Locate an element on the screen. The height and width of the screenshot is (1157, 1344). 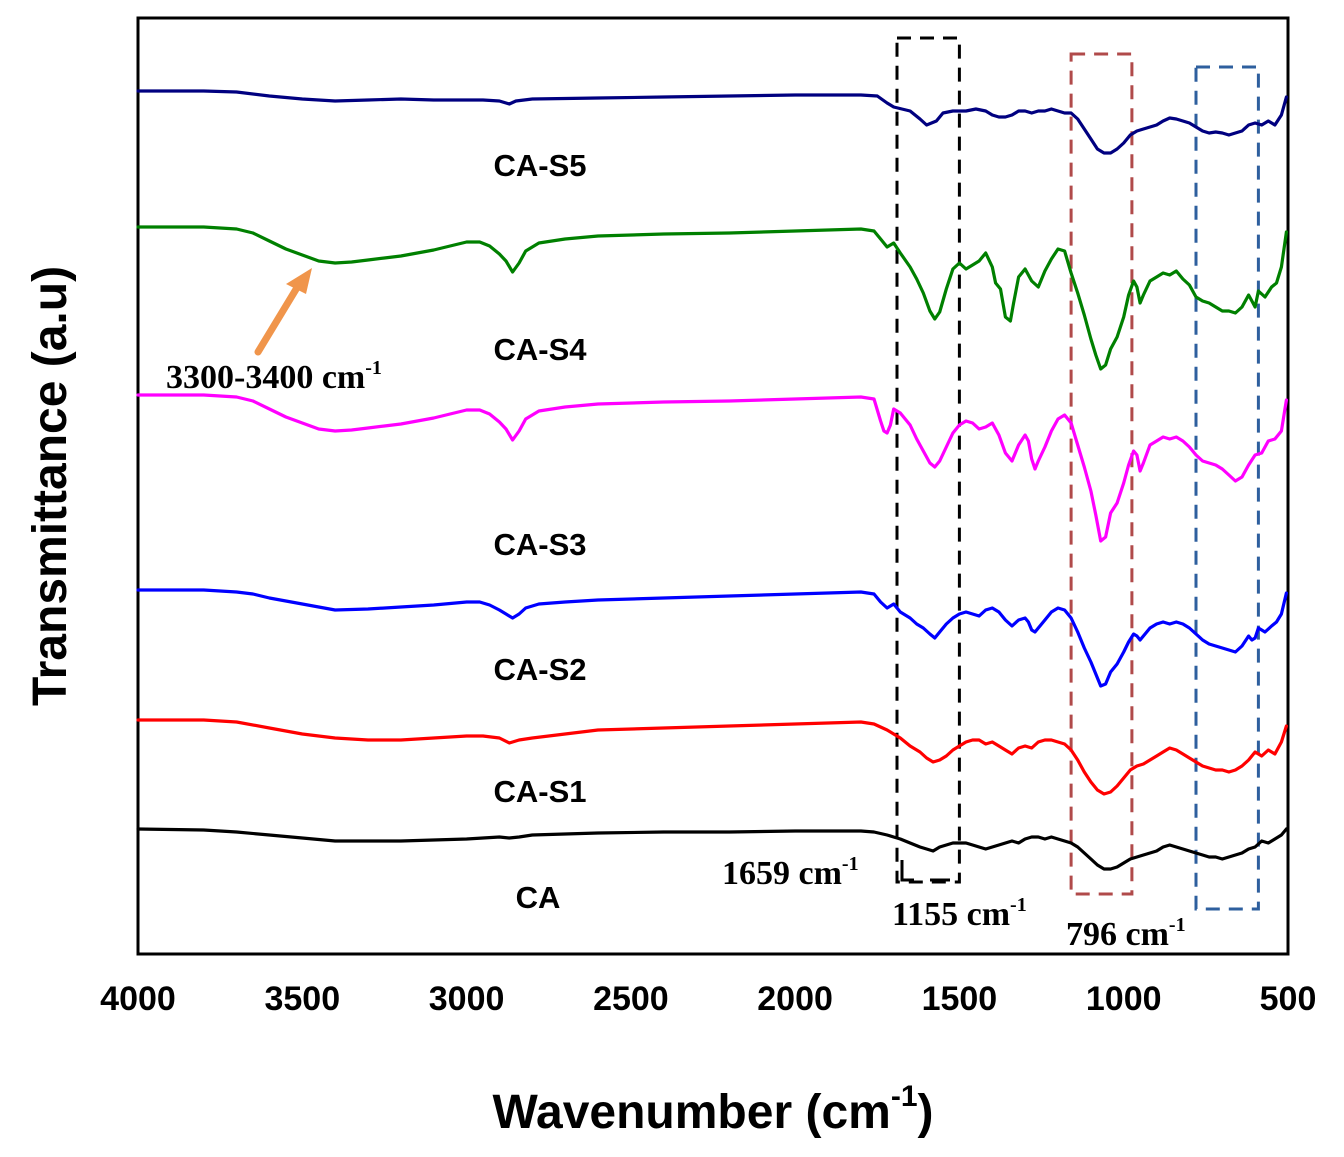
x-tick-label: 2000 is located at coordinates (795, 999).